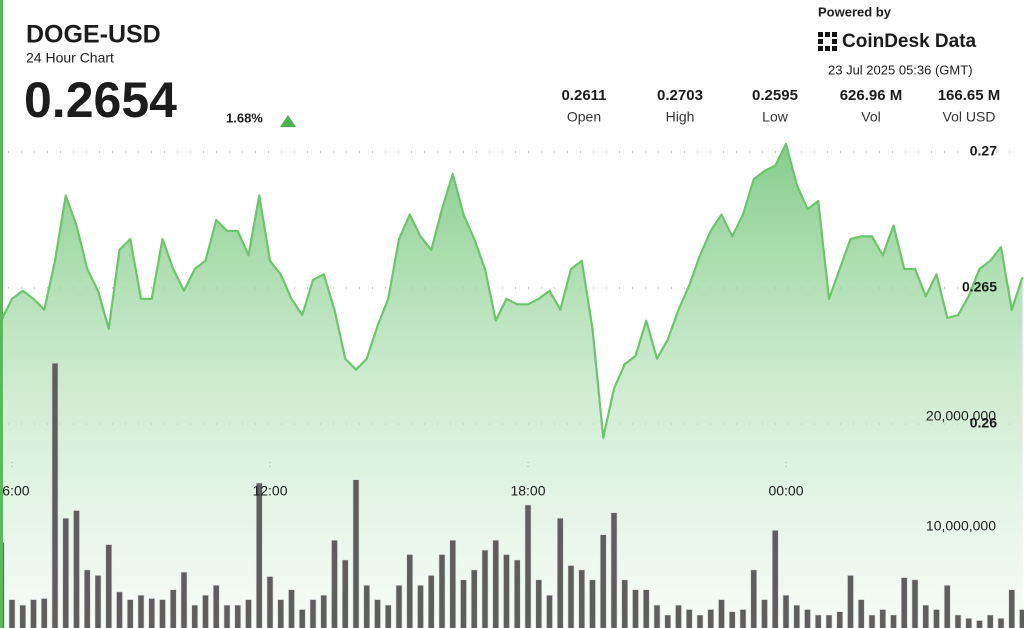  What do you see at coordinates (244, 117) in the screenshot?
I see `change: 1.68%` at bounding box center [244, 117].